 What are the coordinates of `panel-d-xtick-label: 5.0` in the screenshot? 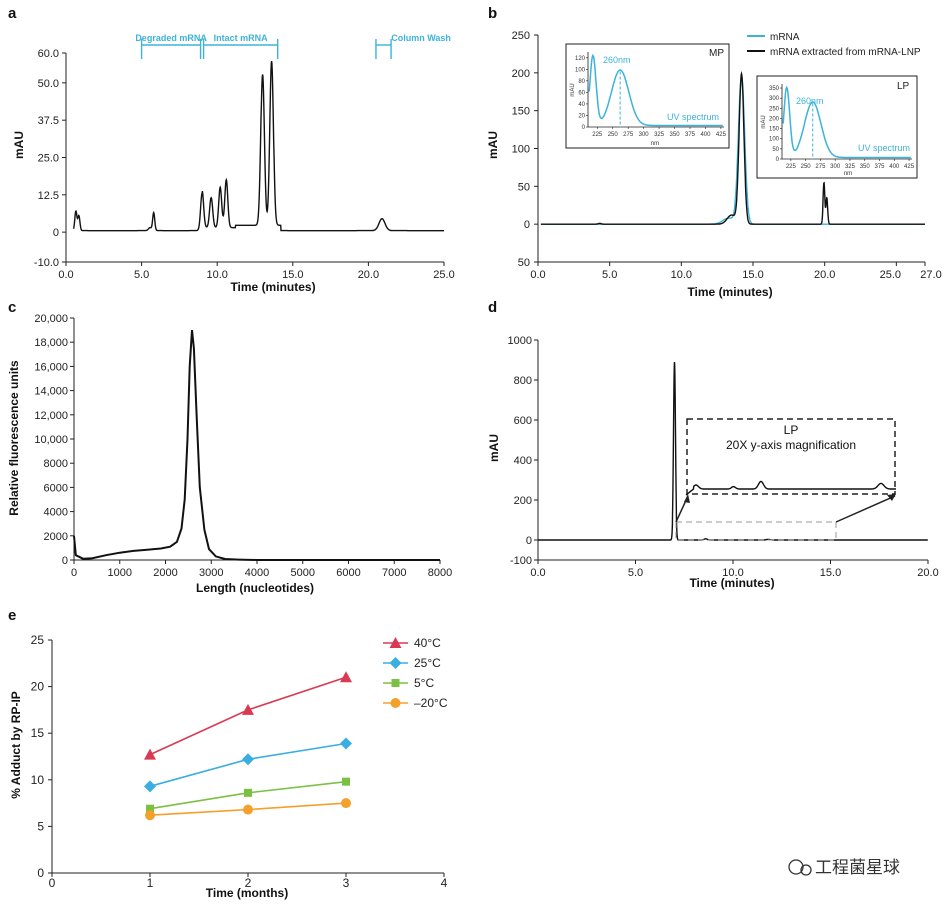 It's located at (635, 573).